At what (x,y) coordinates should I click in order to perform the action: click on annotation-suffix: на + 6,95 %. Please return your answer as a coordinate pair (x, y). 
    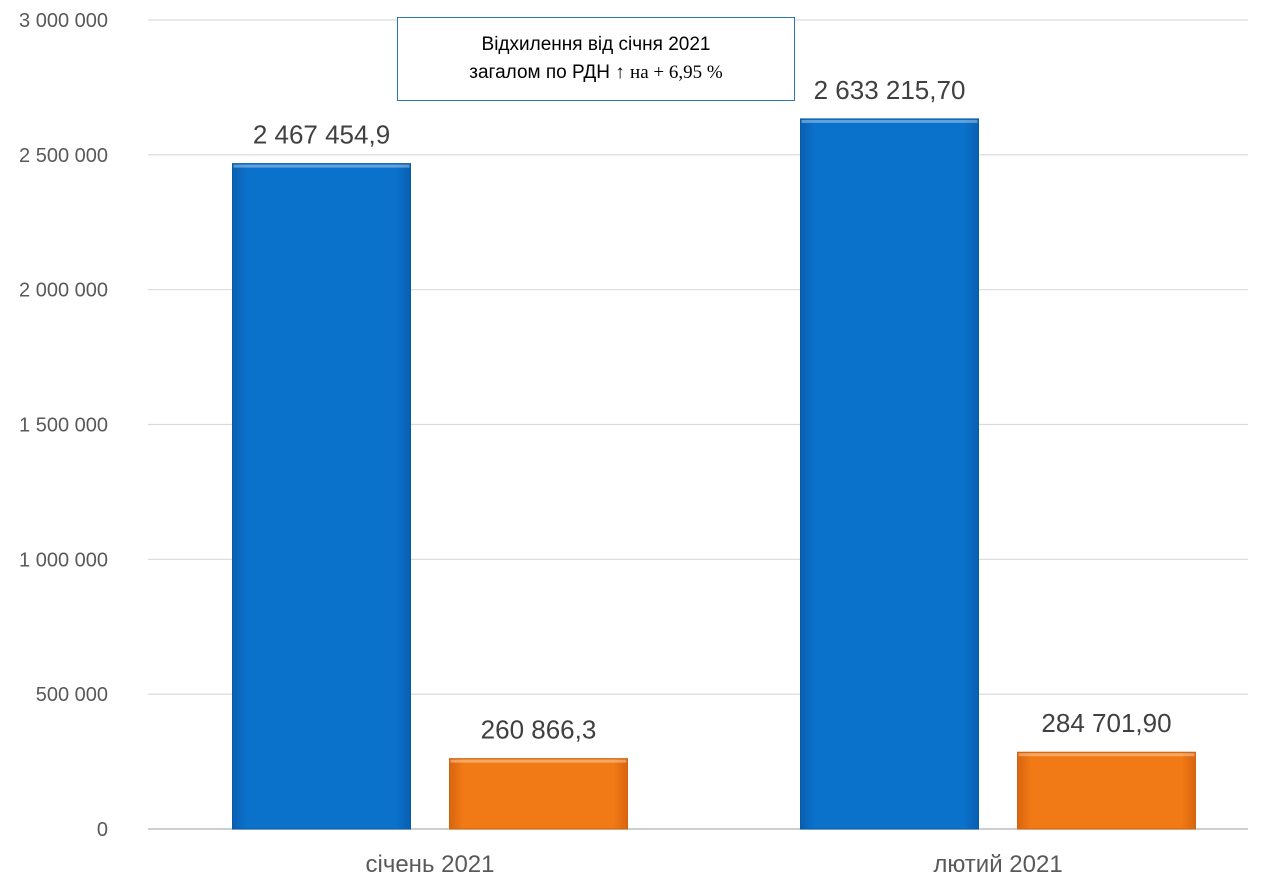
    Looking at the image, I should click on (676, 72).